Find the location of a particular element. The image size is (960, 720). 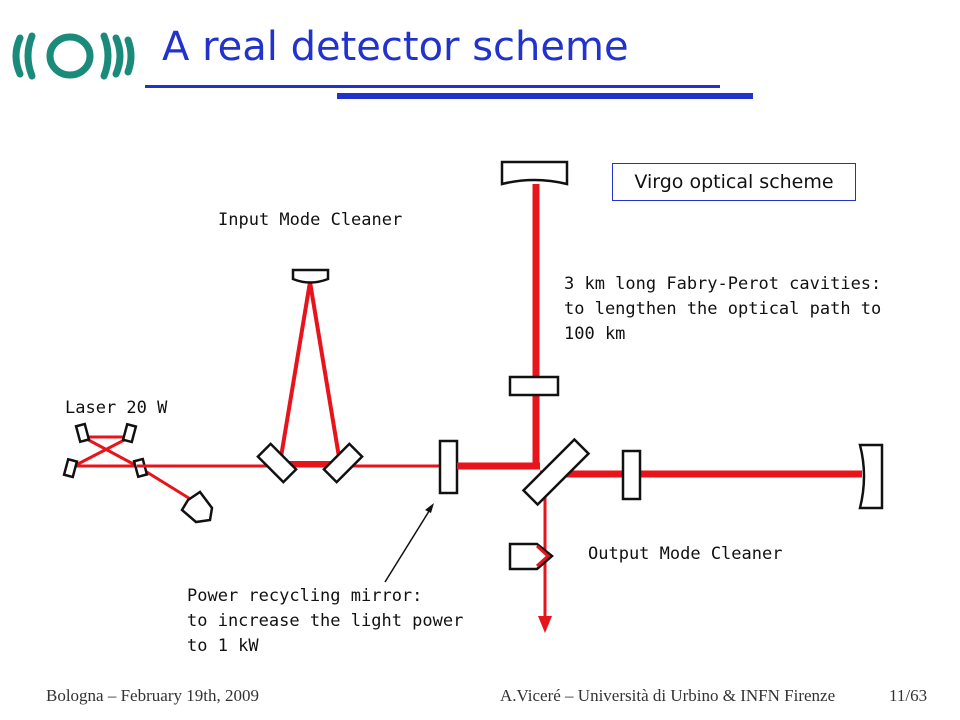

slide-title: A real detector scheme is located at coordinates (395, 47).